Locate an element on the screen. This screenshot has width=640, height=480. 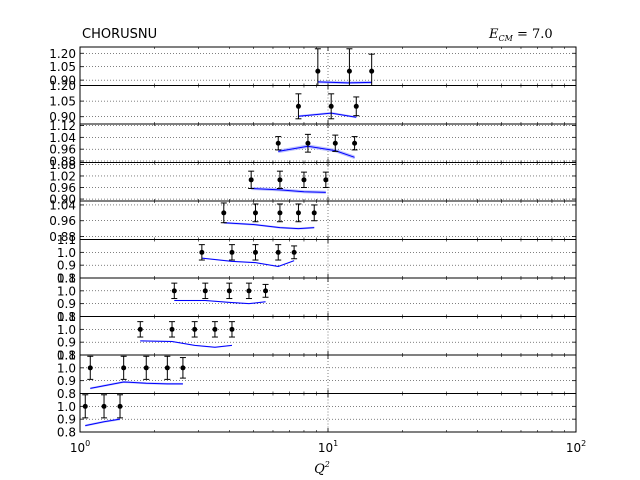
chart-title-left: CHORUSNU is located at coordinates (119, 34).